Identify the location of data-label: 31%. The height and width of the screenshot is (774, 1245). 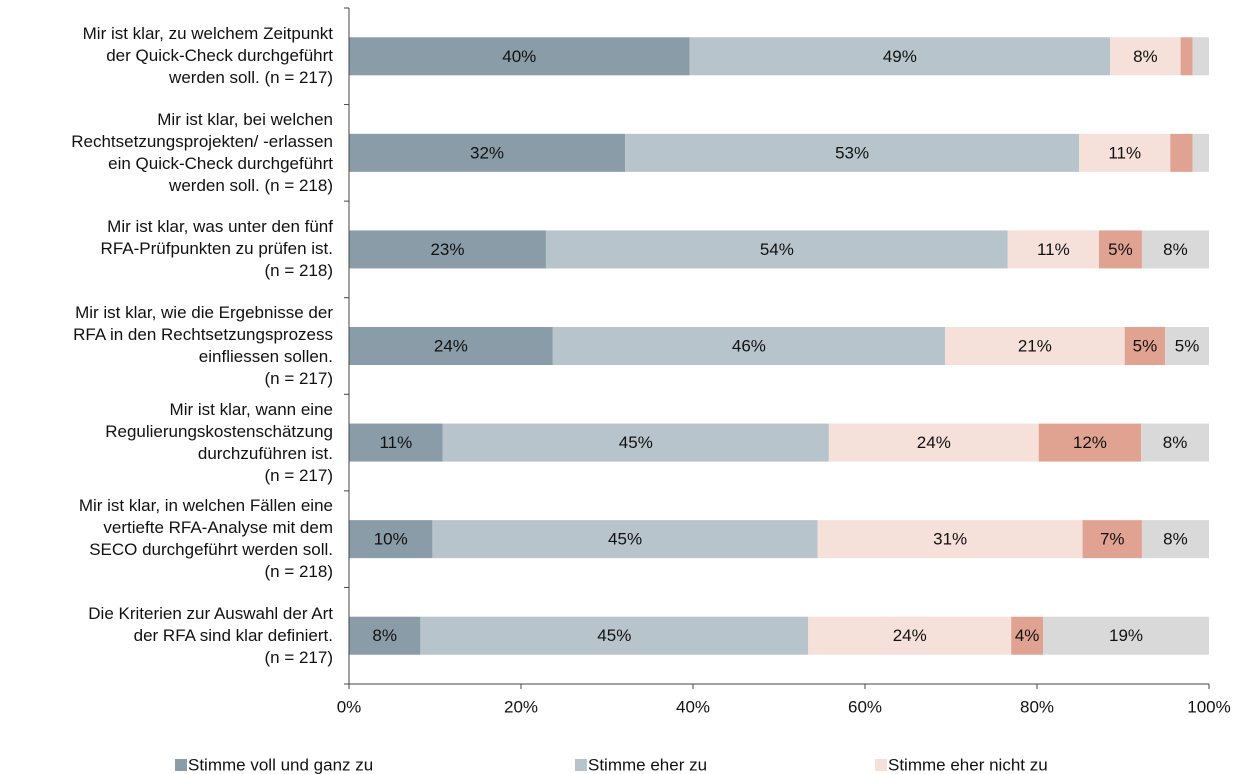
(950, 539).